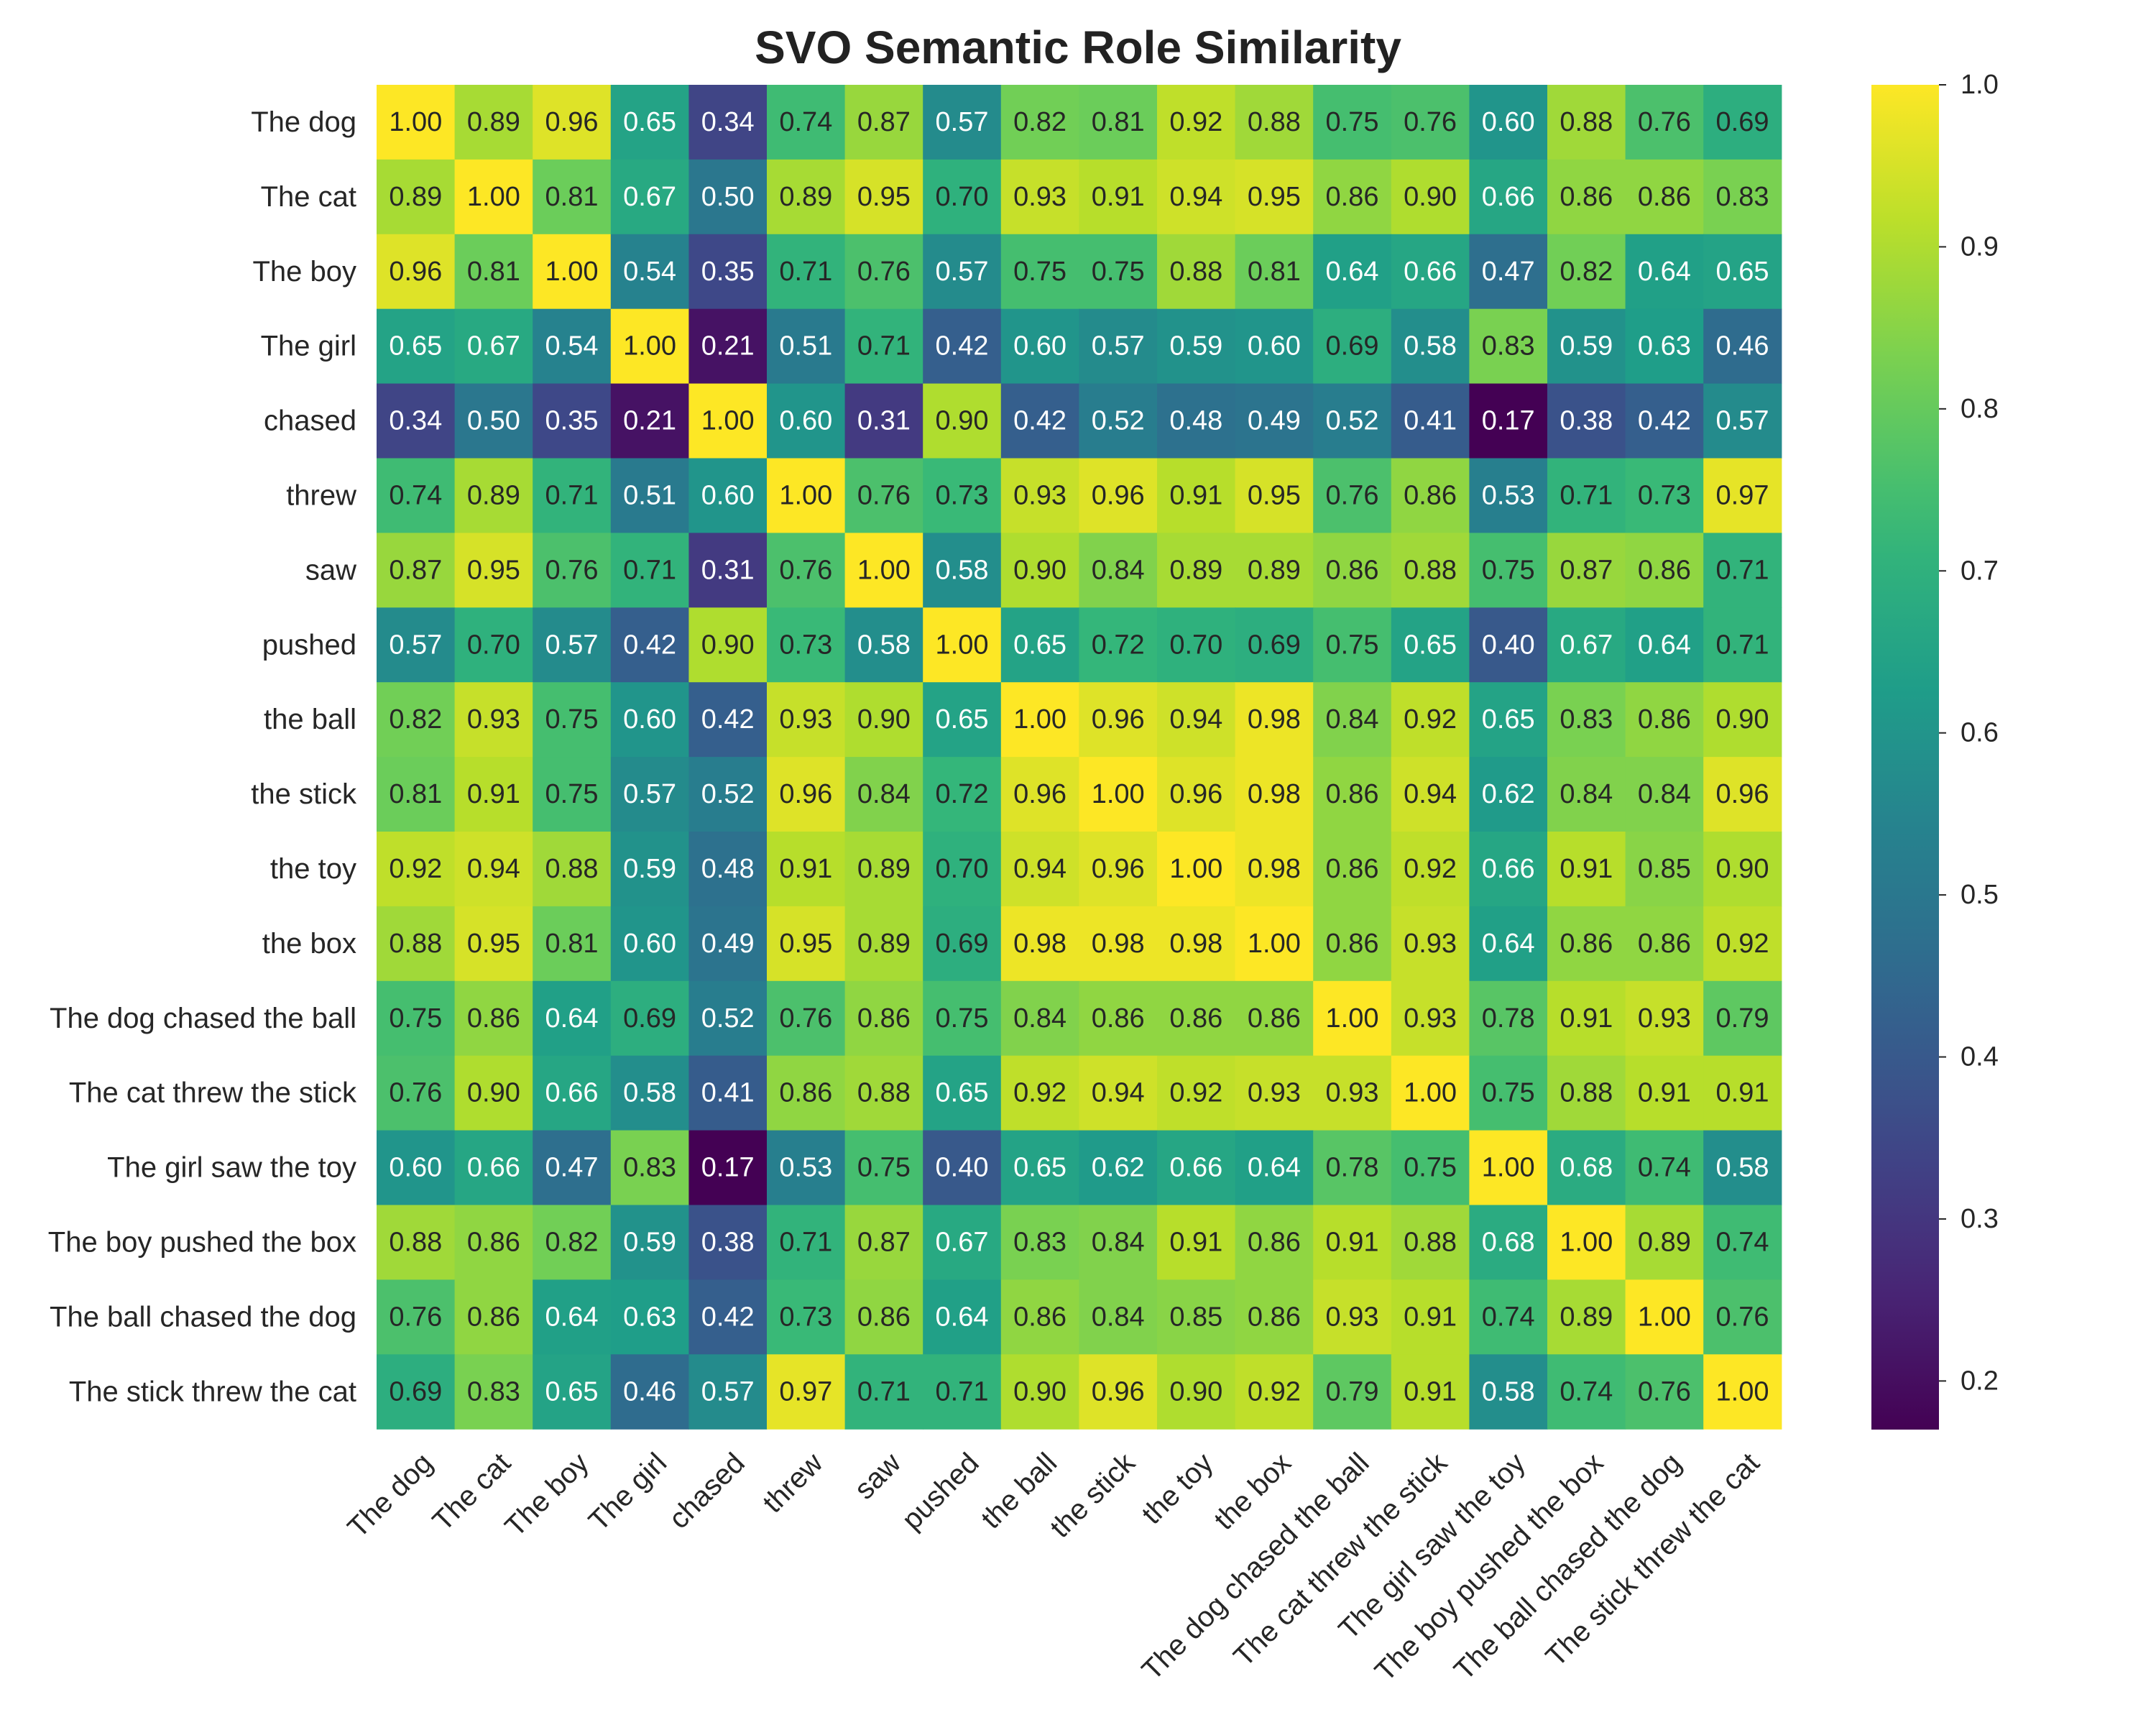 Image resolution: width=2156 pixels, height=1725 pixels. Describe the element at coordinates (303, 122) in the screenshot. I see `row-label: The dog` at that location.